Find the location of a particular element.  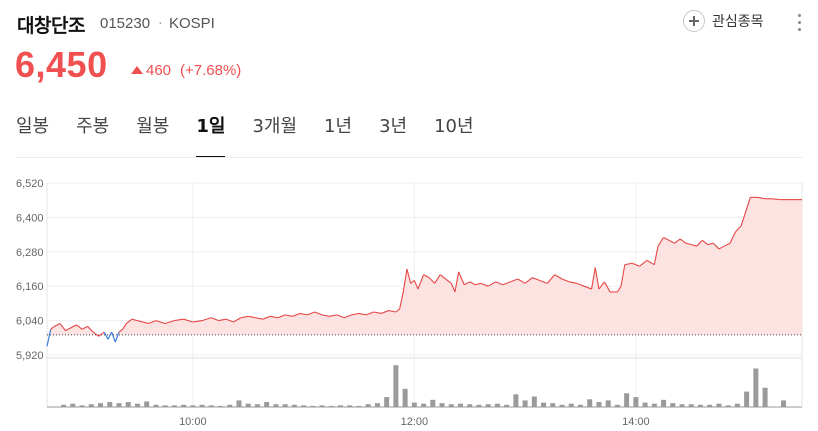

add-favorite-button: 관심종목 is located at coordinates (723, 21).